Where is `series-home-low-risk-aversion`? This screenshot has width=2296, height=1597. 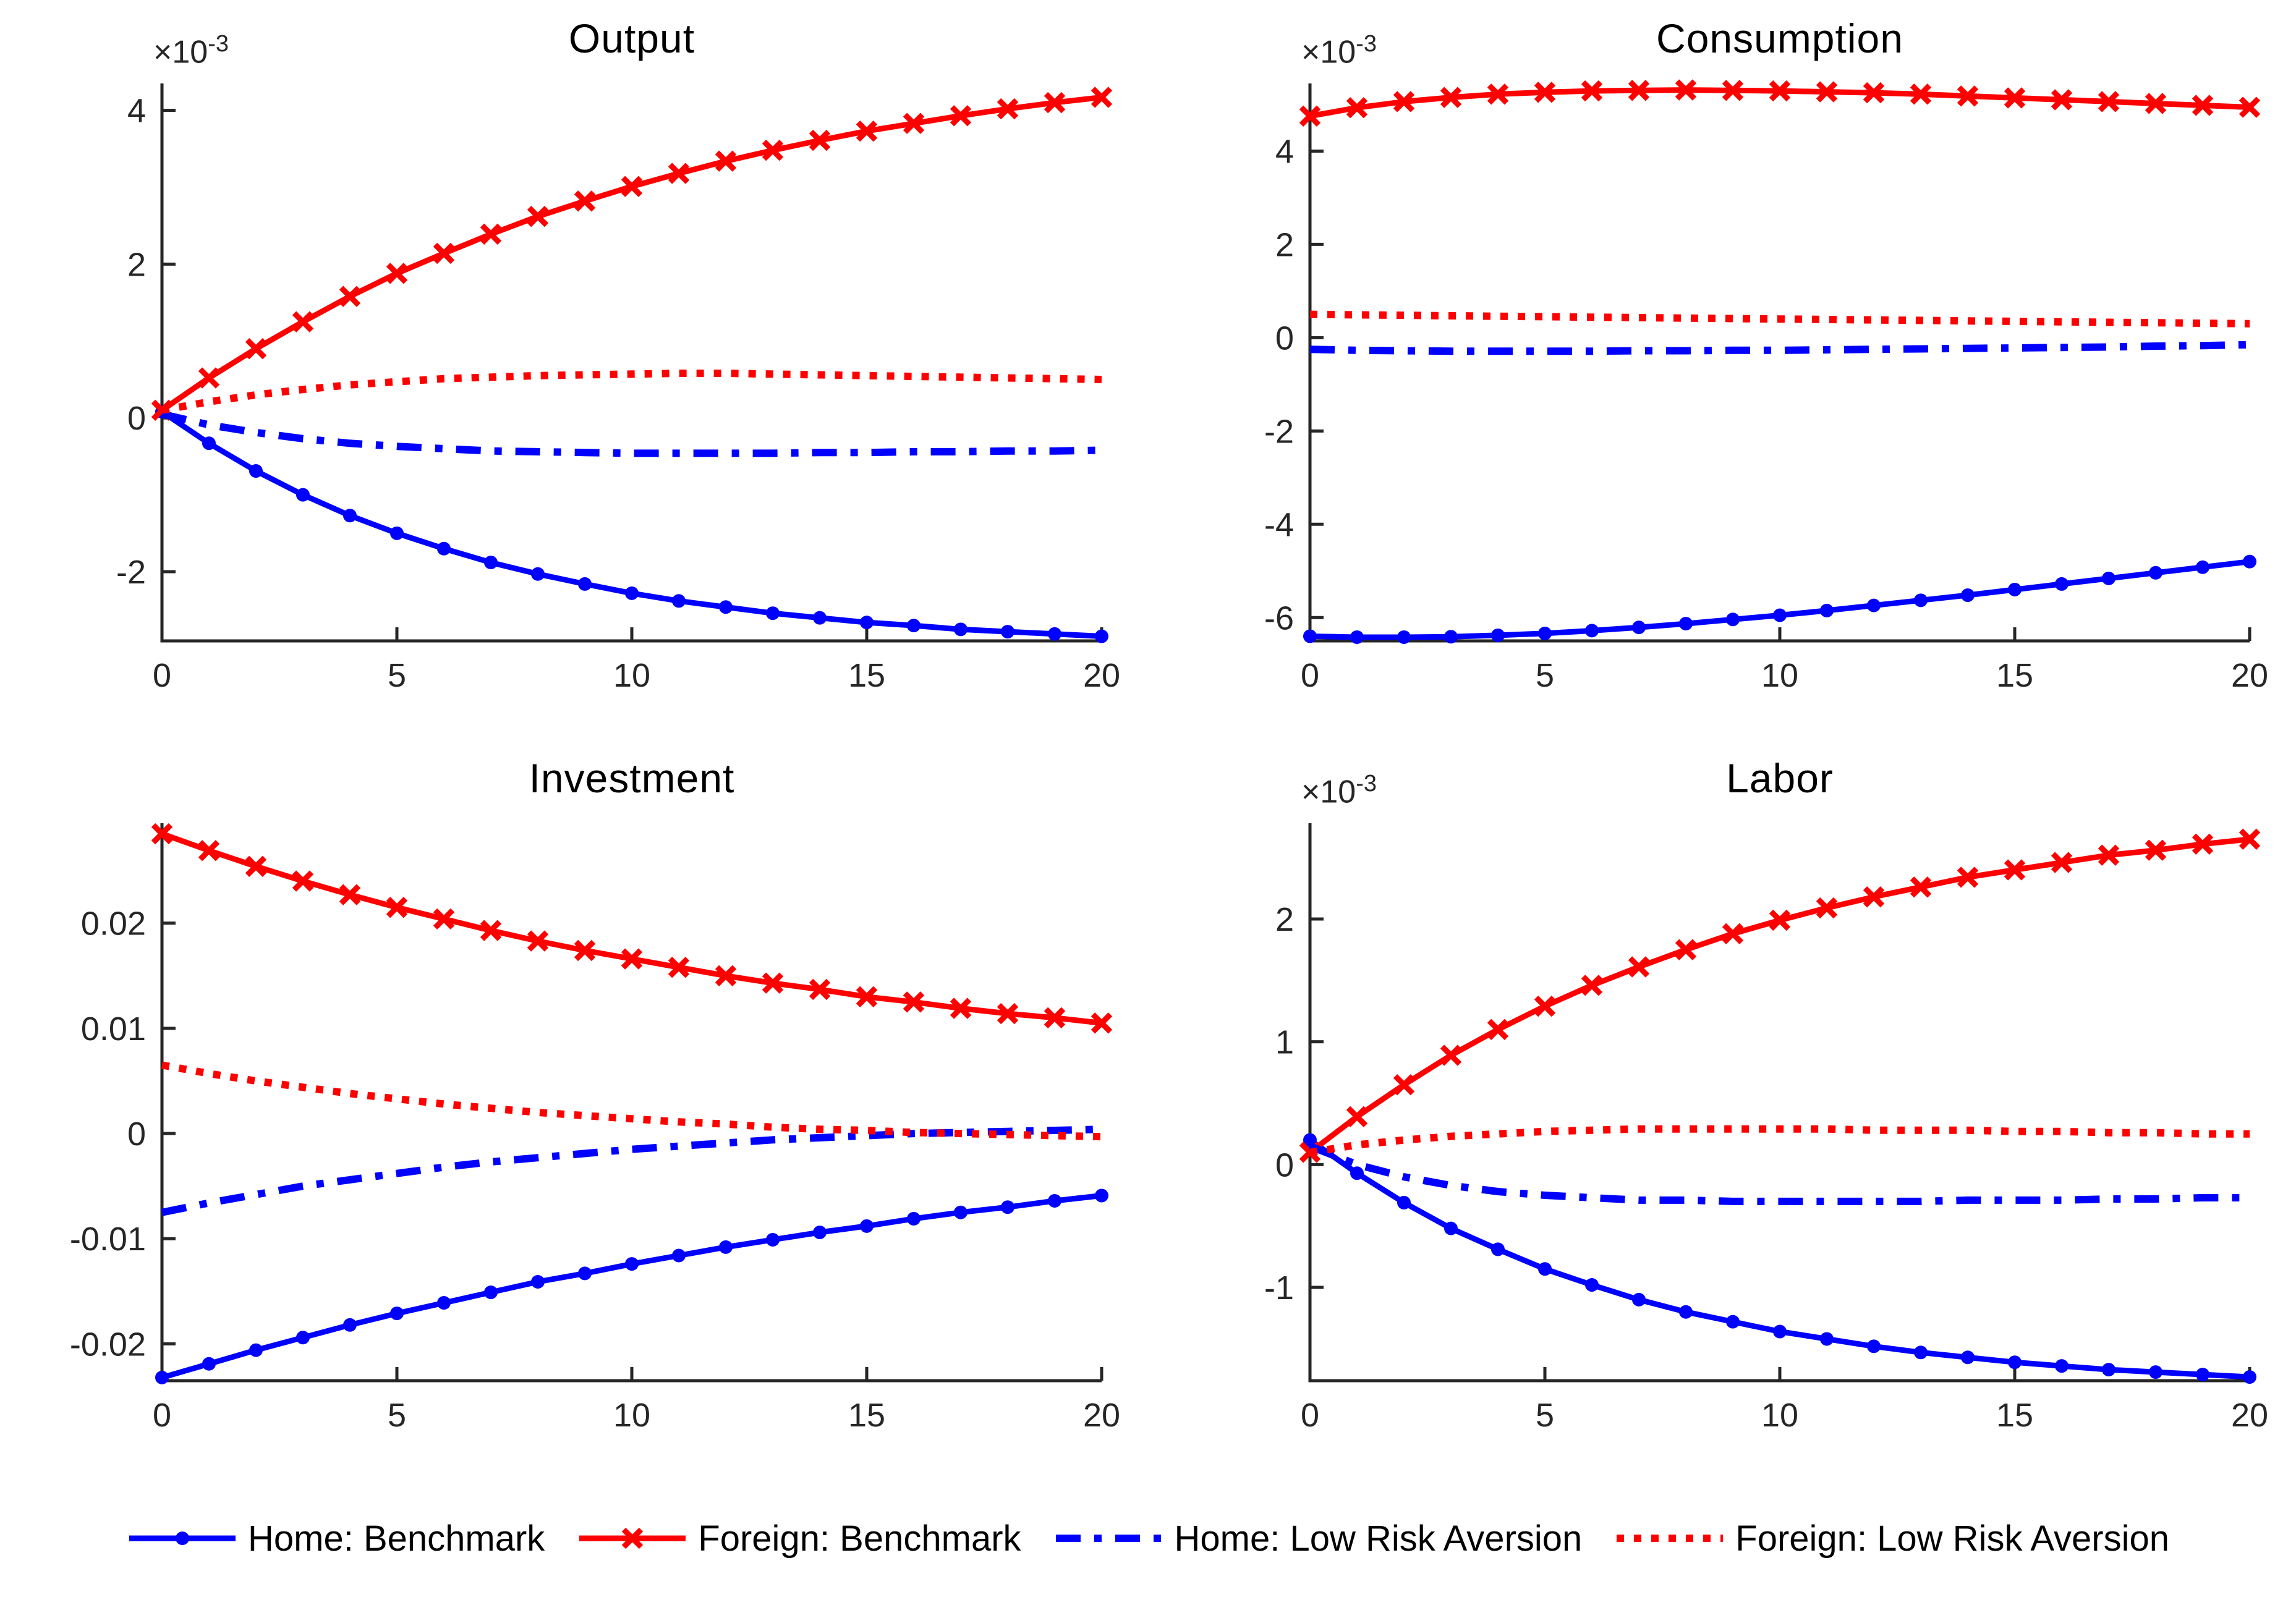
series-home-low-risk-aversion is located at coordinates (631, 434).